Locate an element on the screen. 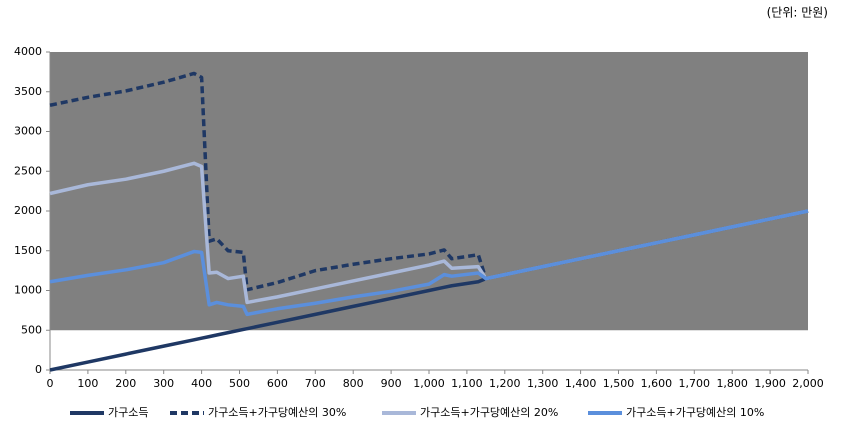 The image size is (842, 441). x-tick-label: 100 is located at coordinates (87, 383).